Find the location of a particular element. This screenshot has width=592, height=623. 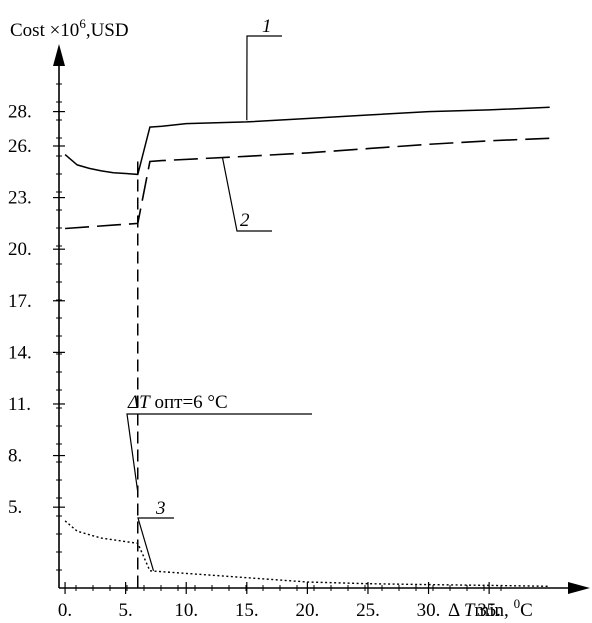

x-tick-label: 20. is located at coordinates (308, 610).